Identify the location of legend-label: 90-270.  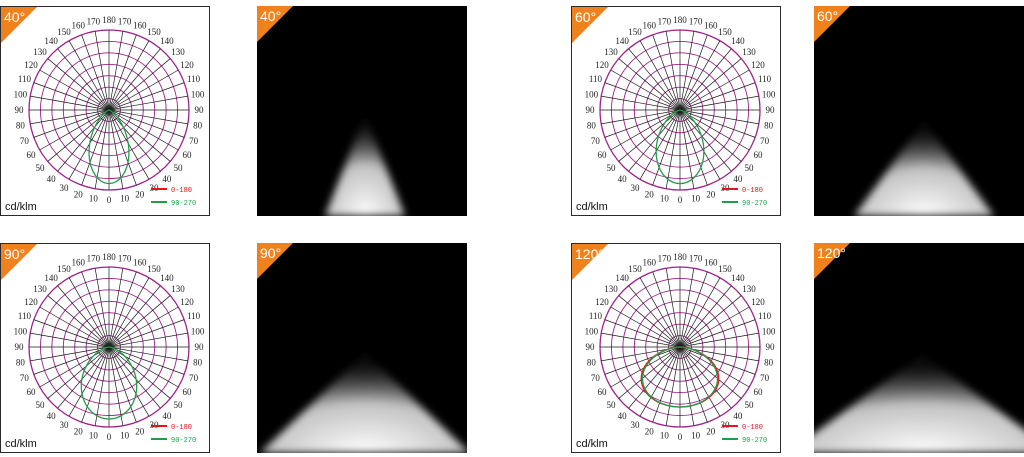
(183, 441).